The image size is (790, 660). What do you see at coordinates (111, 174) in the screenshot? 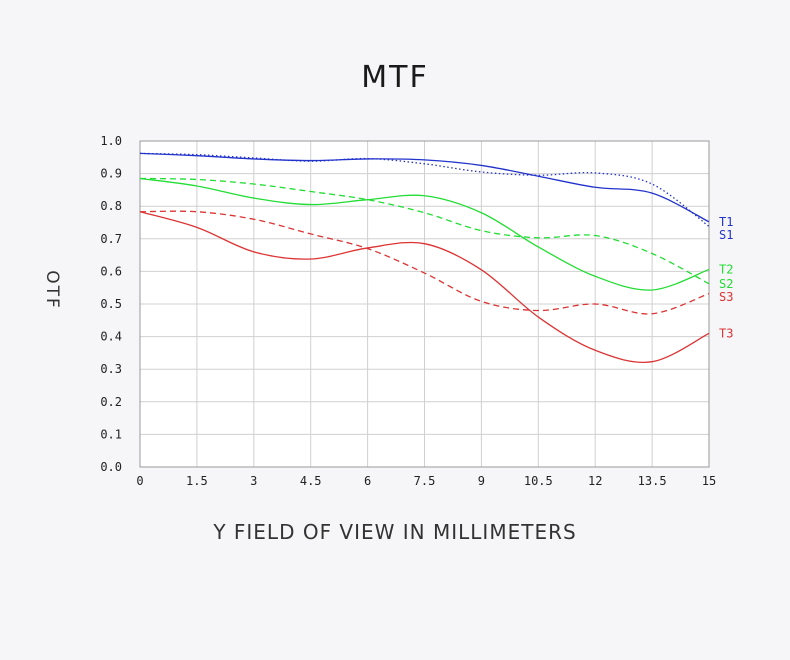
I see `y-tick-label: 0.9` at bounding box center [111, 174].